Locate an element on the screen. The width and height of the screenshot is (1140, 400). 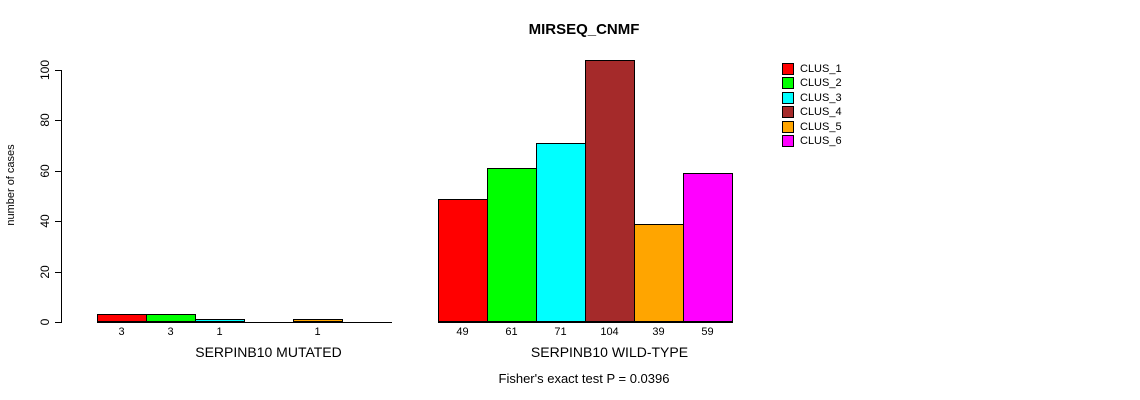
legend-label: CLUS_2 is located at coordinates (821, 83).